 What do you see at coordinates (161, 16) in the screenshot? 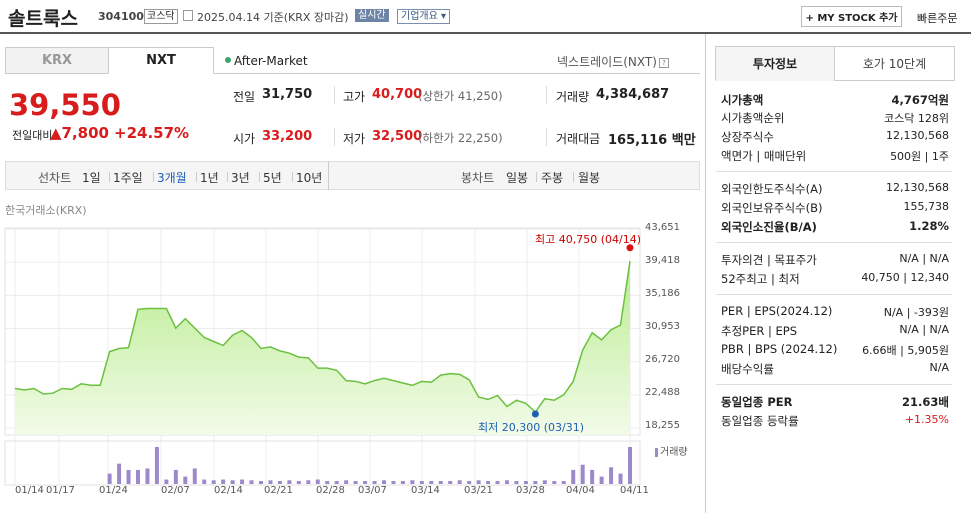
I see `market-badge: 코스닥` at bounding box center [161, 16].